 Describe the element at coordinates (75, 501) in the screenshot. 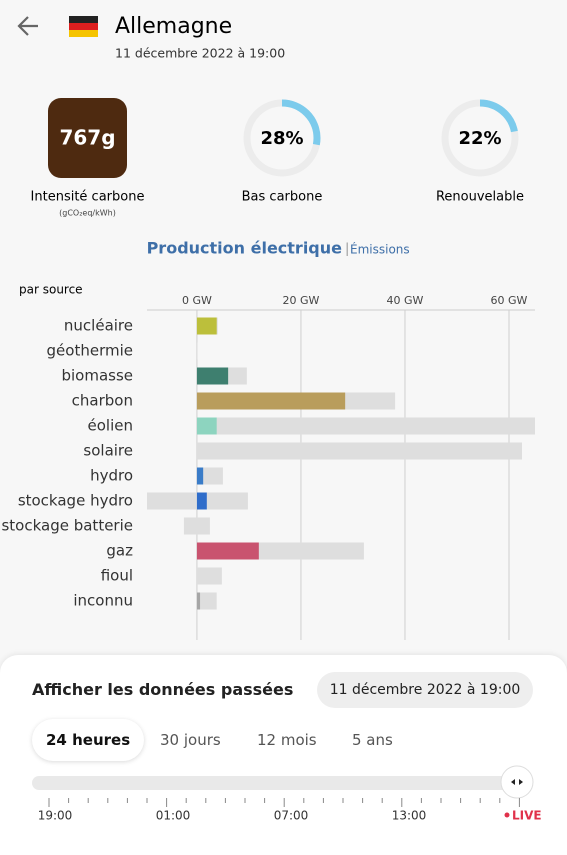

I see `category-label: stockage hydro` at that location.